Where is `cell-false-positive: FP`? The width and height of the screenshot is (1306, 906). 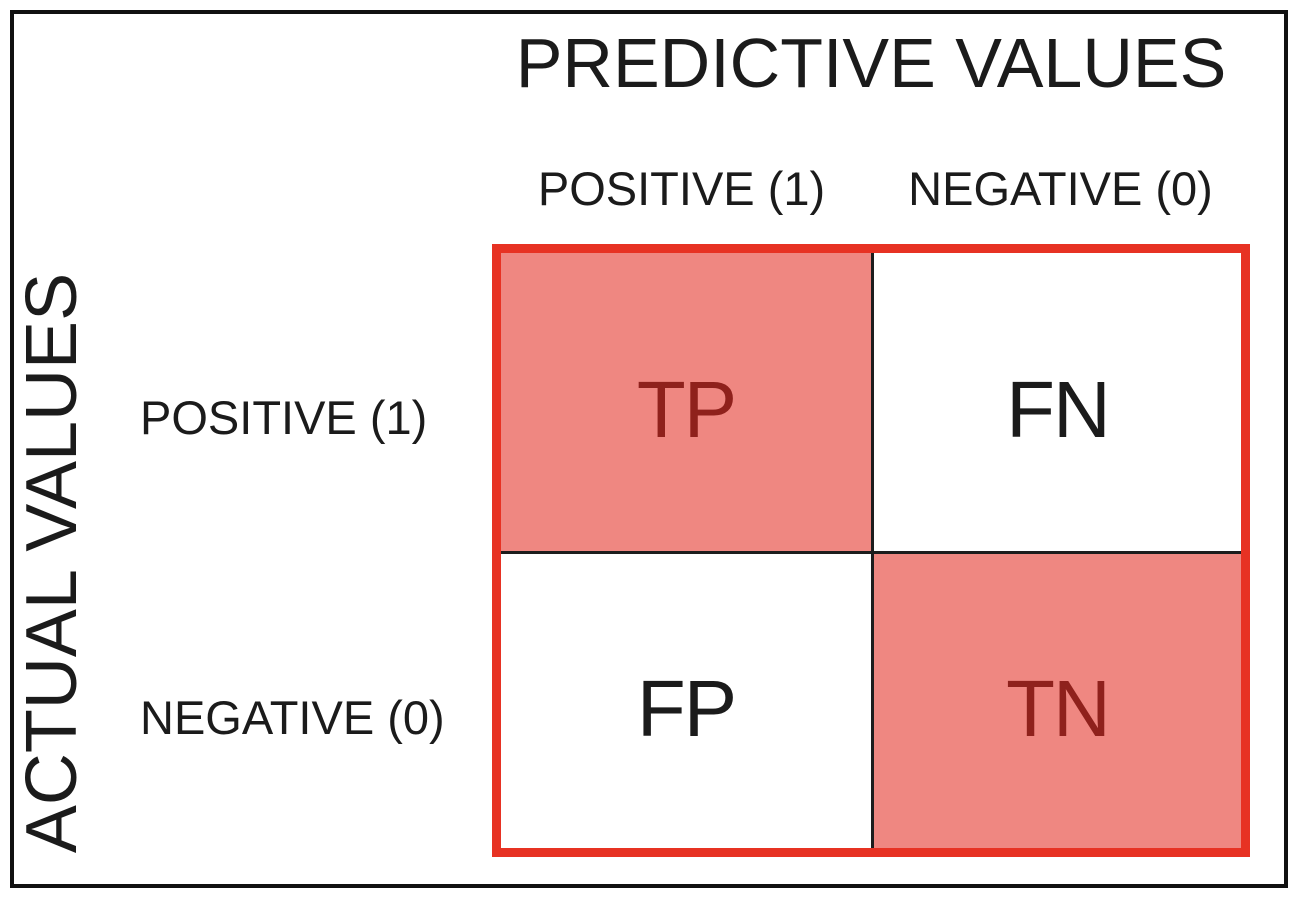 cell-false-positive: FP is located at coordinates (686, 699).